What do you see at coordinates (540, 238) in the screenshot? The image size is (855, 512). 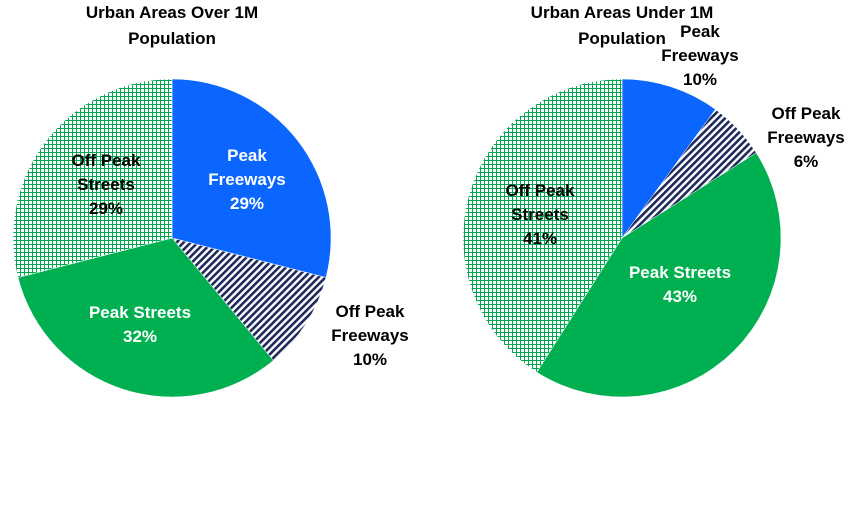 I see `slice-value: 41%` at bounding box center [540, 238].